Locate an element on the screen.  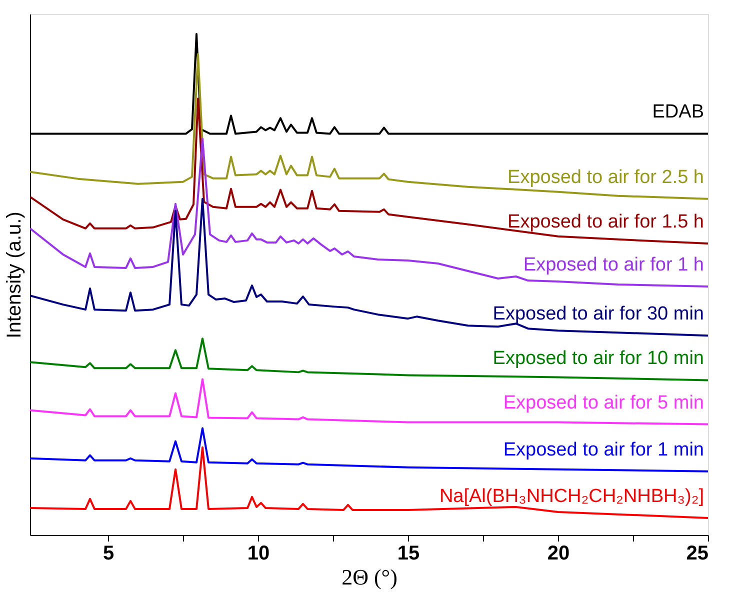
x-tick-label: 5 is located at coordinates (108, 553).